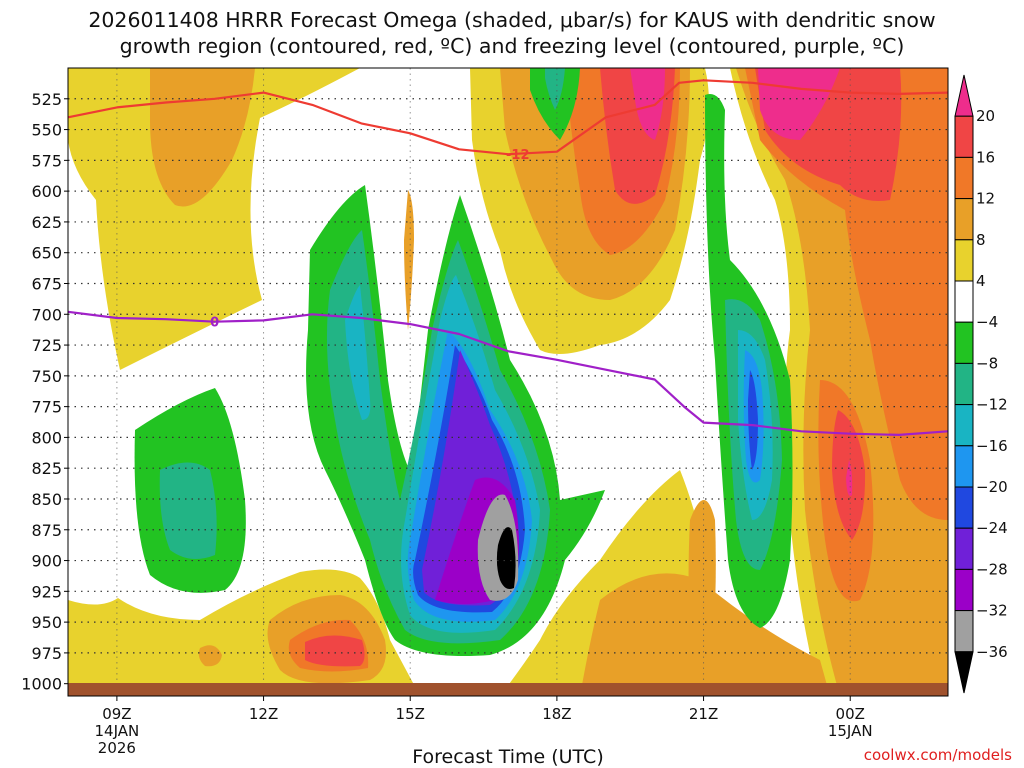  What do you see at coordinates (116, 714) in the screenshot?
I see `x-tick-label: 09Z` at bounding box center [116, 714].